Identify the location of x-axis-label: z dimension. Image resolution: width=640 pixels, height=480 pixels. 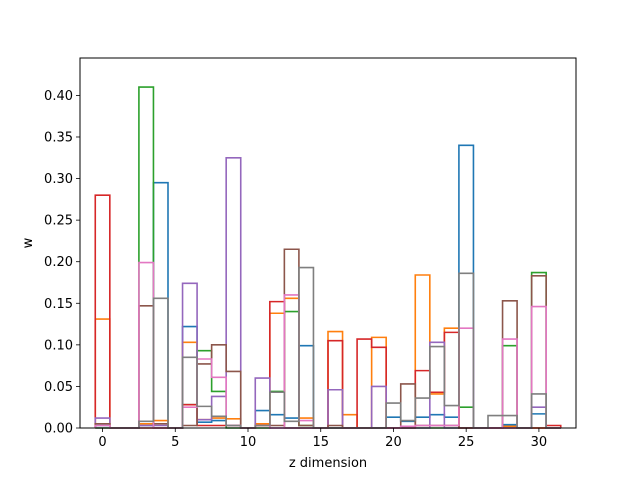
(328, 463).